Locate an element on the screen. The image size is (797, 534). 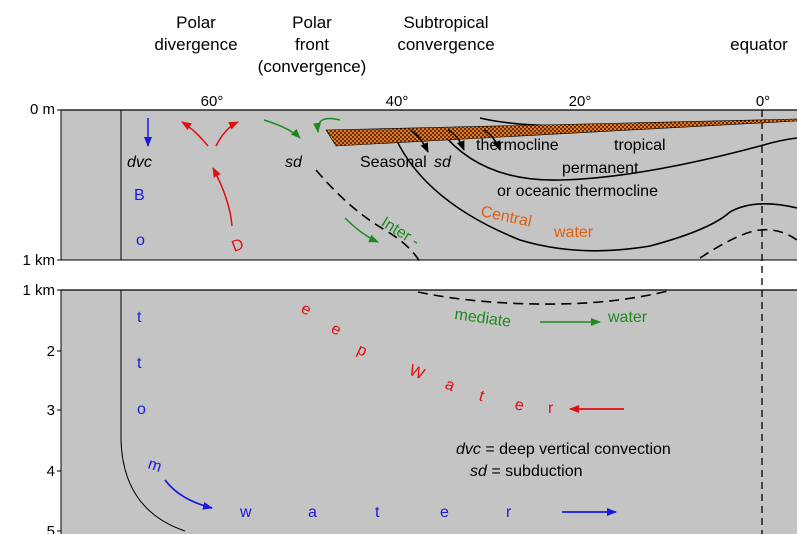
bottom-letter-a: a is located at coordinates (312, 512).